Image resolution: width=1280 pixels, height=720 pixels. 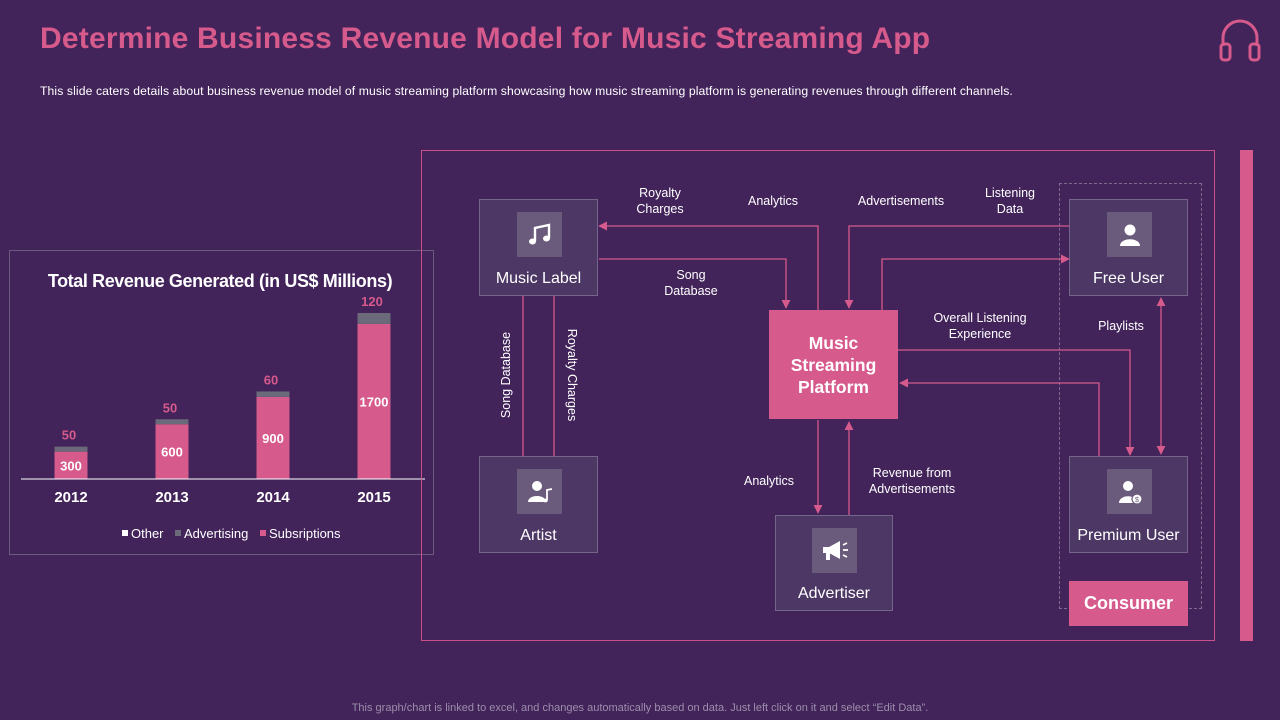 What do you see at coordinates (373, 497) in the screenshot?
I see `x-tick-label-2015: 2015` at bounding box center [373, 497].